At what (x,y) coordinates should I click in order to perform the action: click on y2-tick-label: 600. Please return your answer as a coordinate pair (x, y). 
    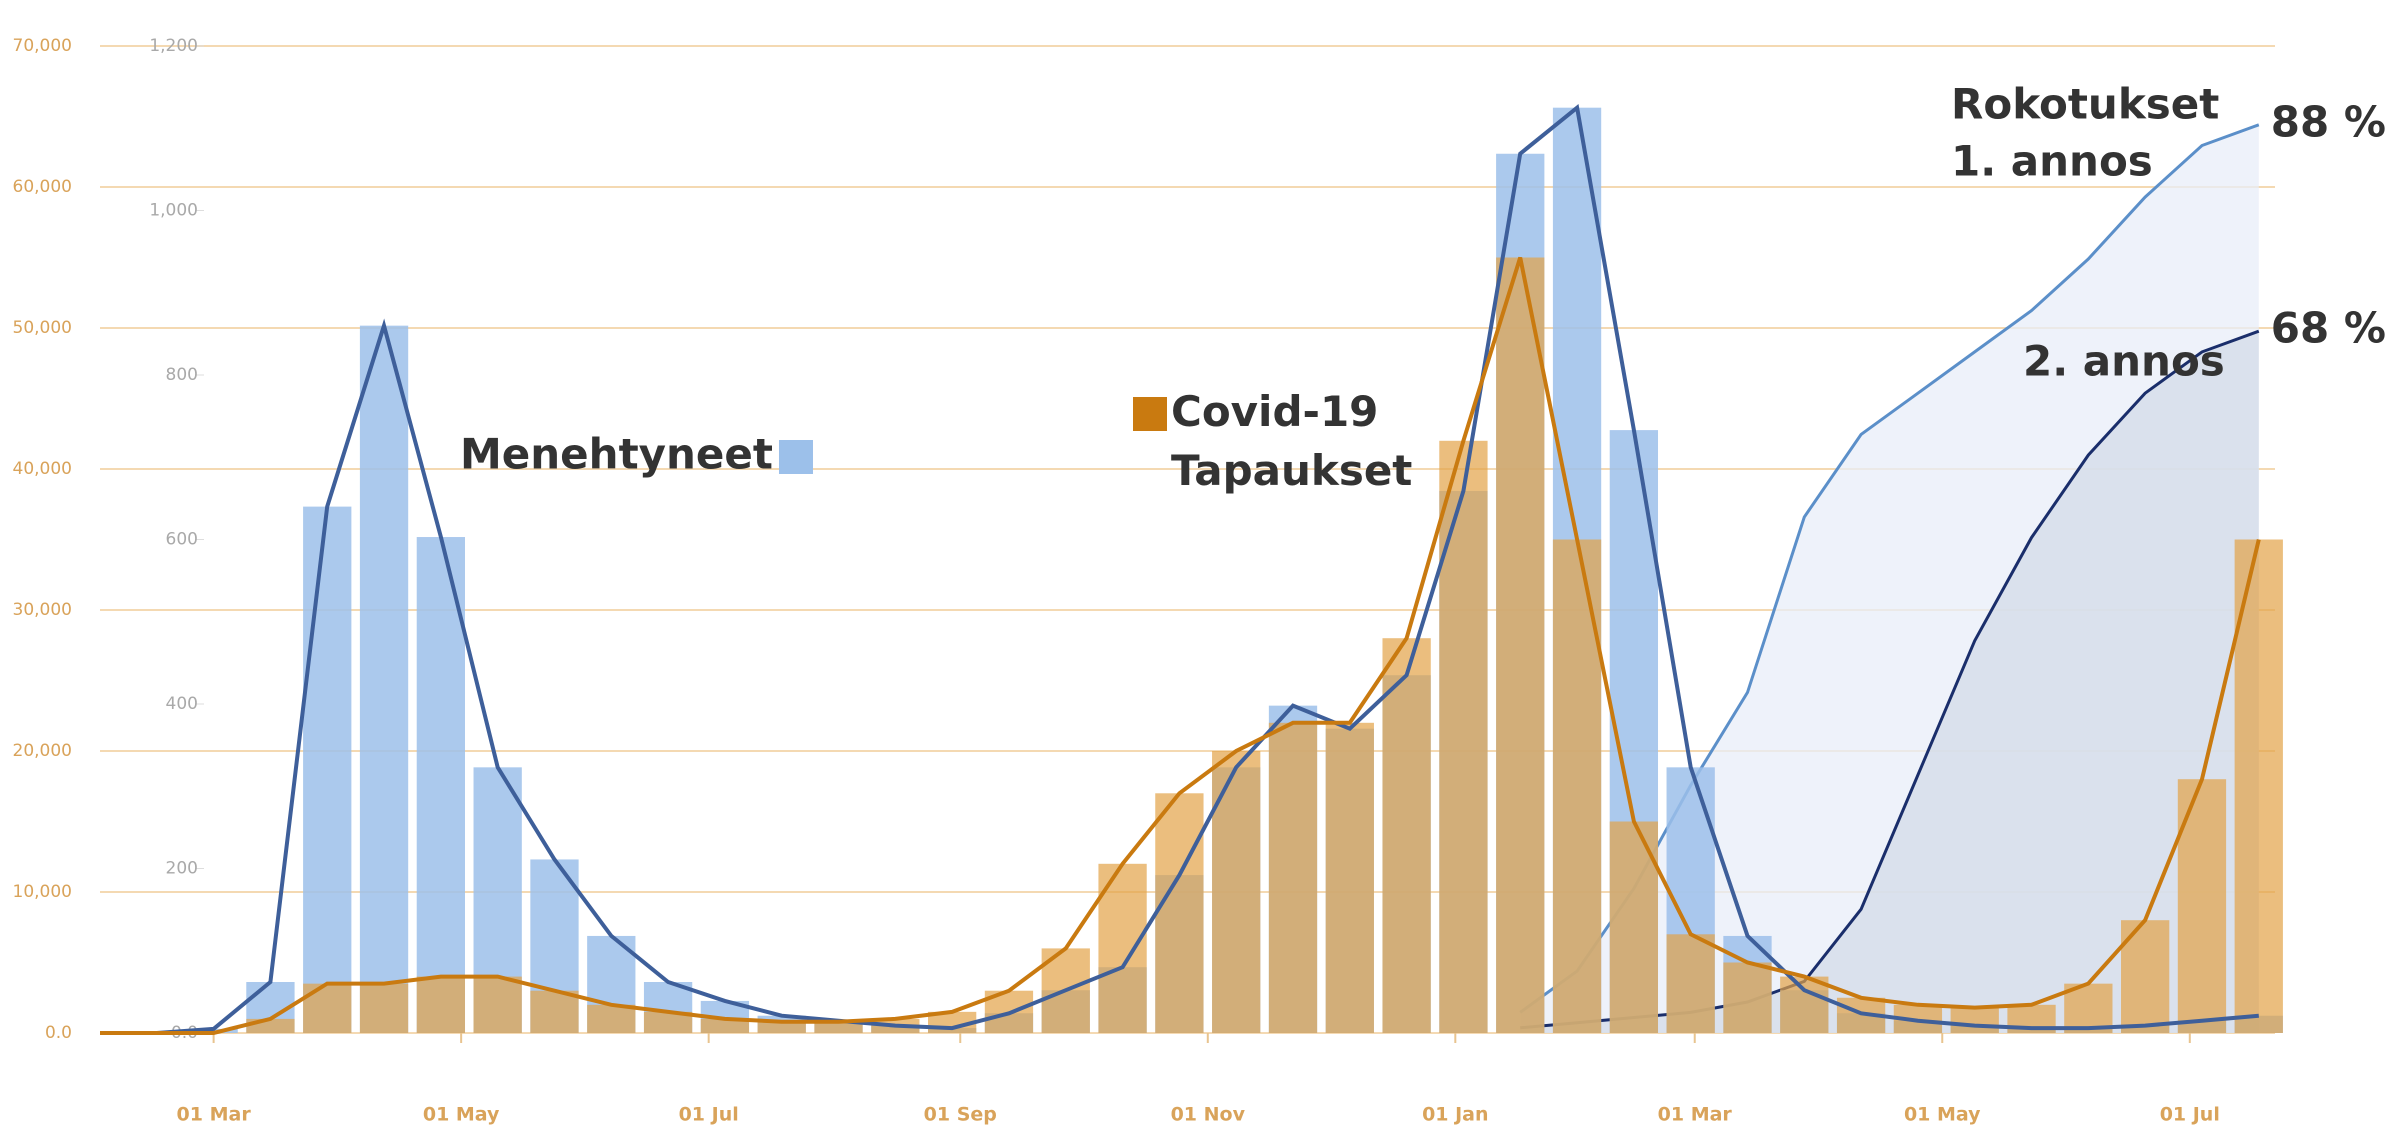
    Looking at the image, I should click on (182, 540).